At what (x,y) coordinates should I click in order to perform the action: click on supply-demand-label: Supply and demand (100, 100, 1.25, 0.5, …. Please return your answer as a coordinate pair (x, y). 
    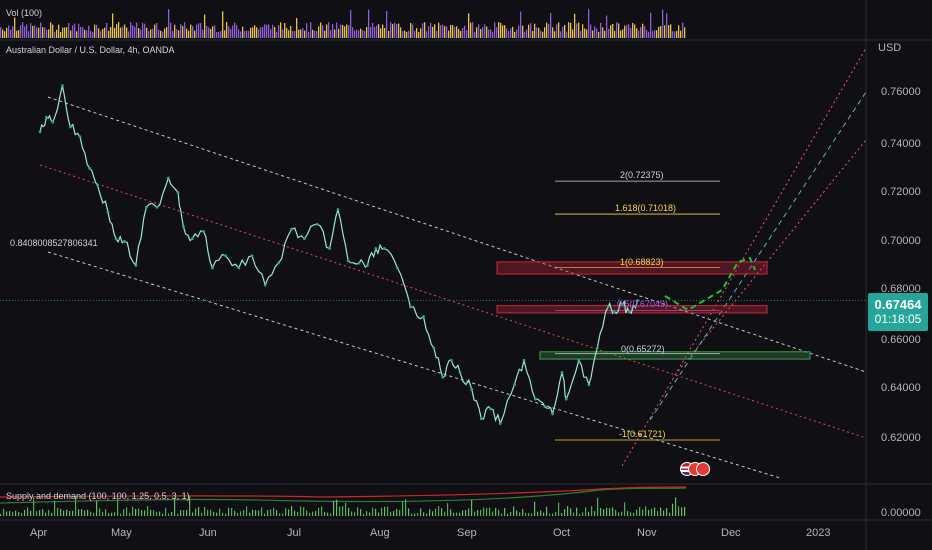
    Looking at the image, I should click on (98, 496).